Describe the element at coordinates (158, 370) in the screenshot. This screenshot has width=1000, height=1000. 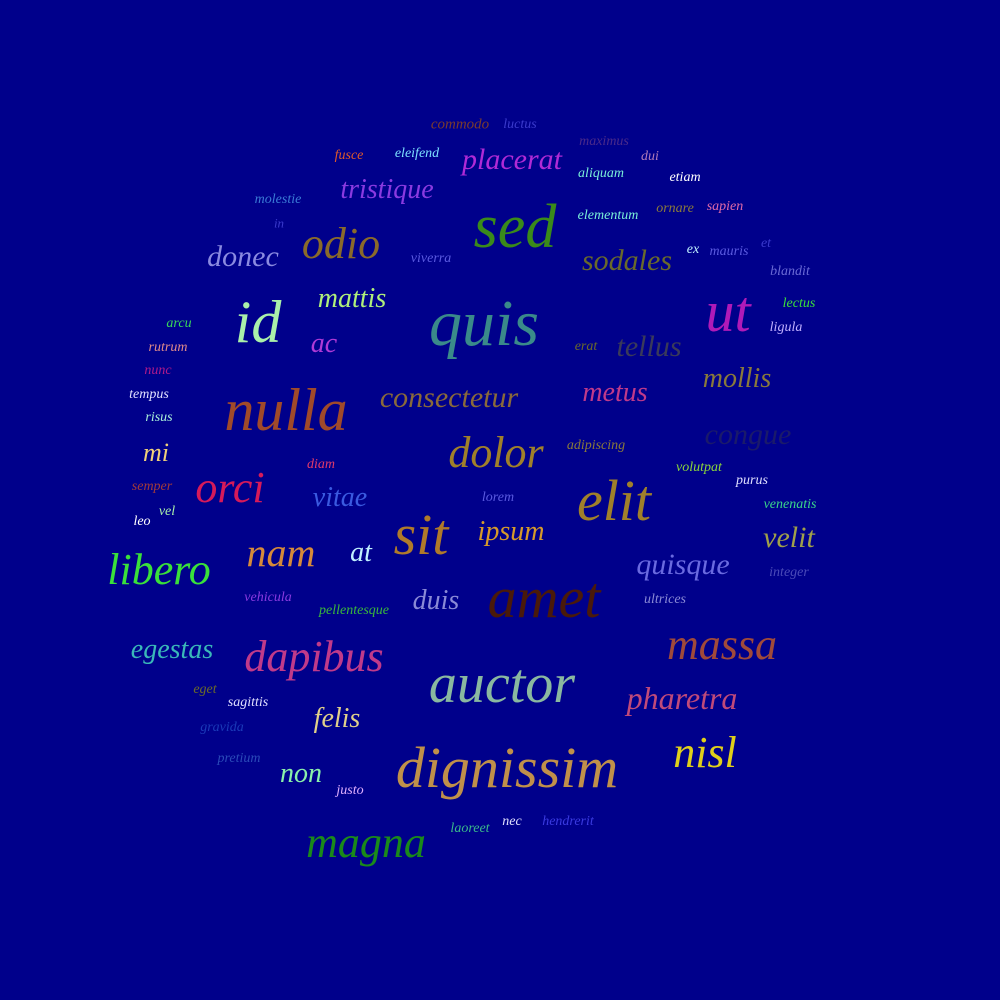
I see `cloud-word-nunc: nunc` at that location.